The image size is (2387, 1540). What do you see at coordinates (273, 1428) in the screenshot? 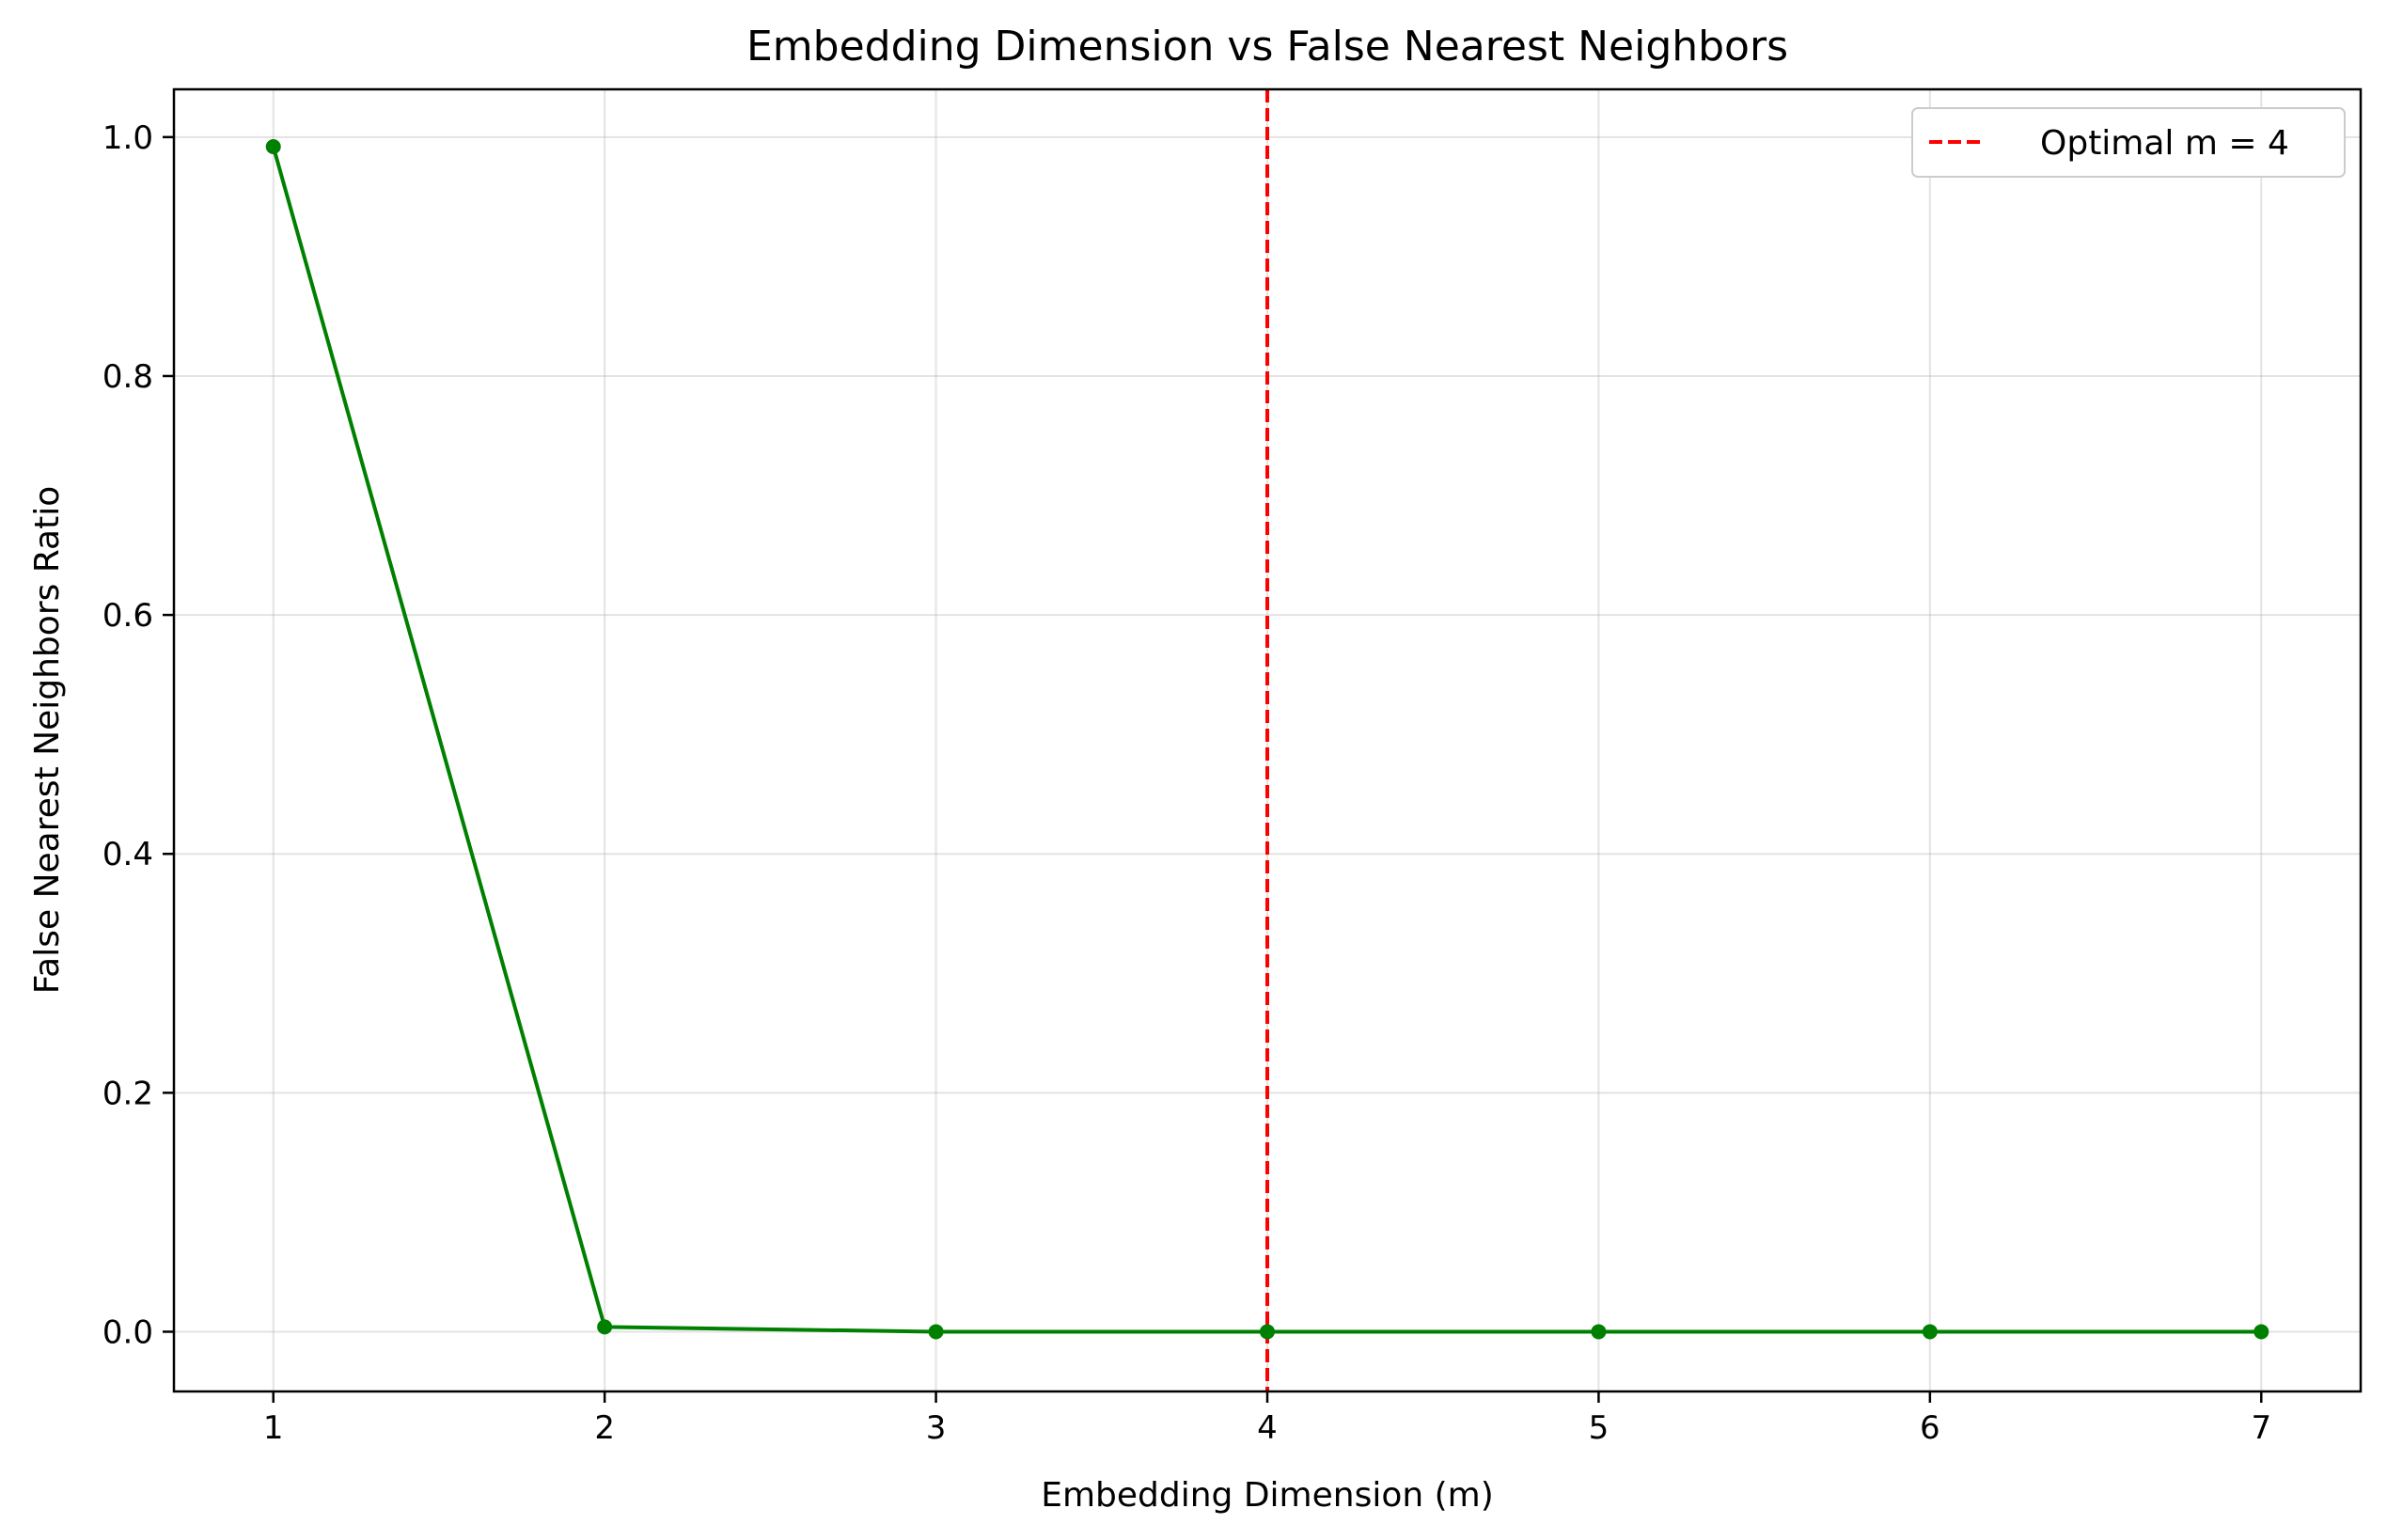
I see `x-tick-label: 1` at bounding box center [273, 1428].